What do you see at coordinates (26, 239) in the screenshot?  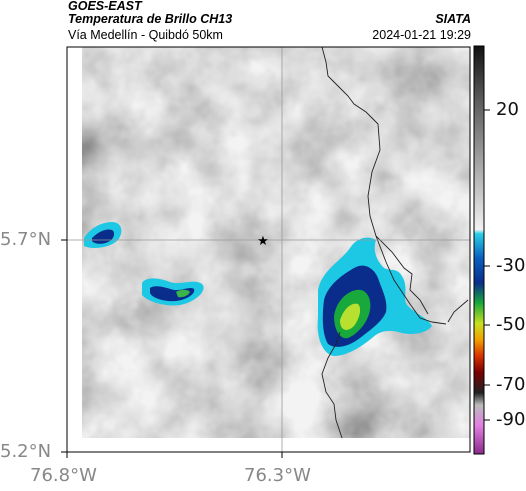 I see `y-tick-label: 5.7°N` at bounding box center [26, 239].